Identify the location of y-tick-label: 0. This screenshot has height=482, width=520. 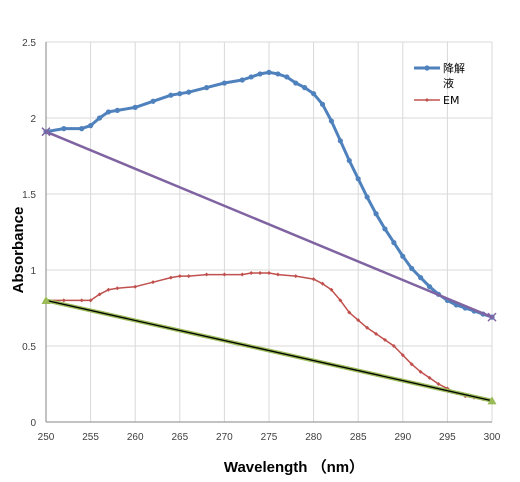
(33, 423).